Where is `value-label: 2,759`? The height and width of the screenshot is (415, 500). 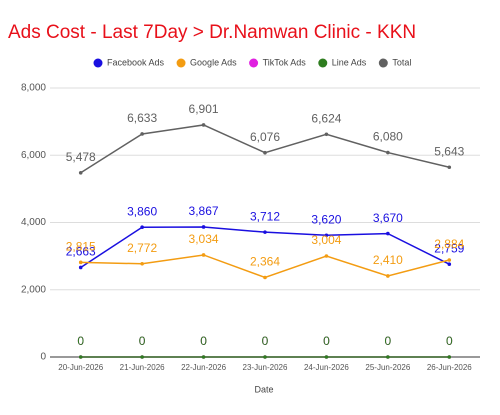 value-label: 2,759 is located at coordinates (449, 248).